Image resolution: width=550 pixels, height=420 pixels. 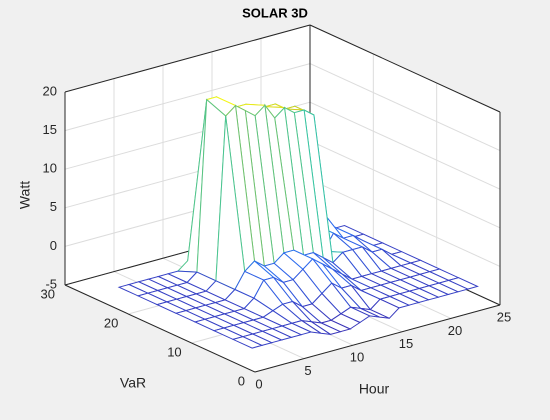 I want to click on y-tick-label: 10, so click(x=174, y=351).